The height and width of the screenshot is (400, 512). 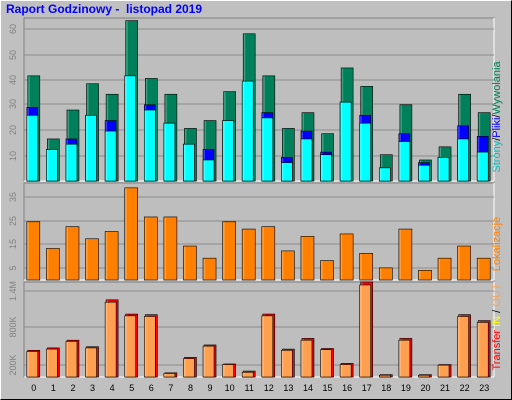 What do you see at coordinates (13, 55) in the screenshot?
I see `y-tick-label: 50` at bounding box center [13, 55].